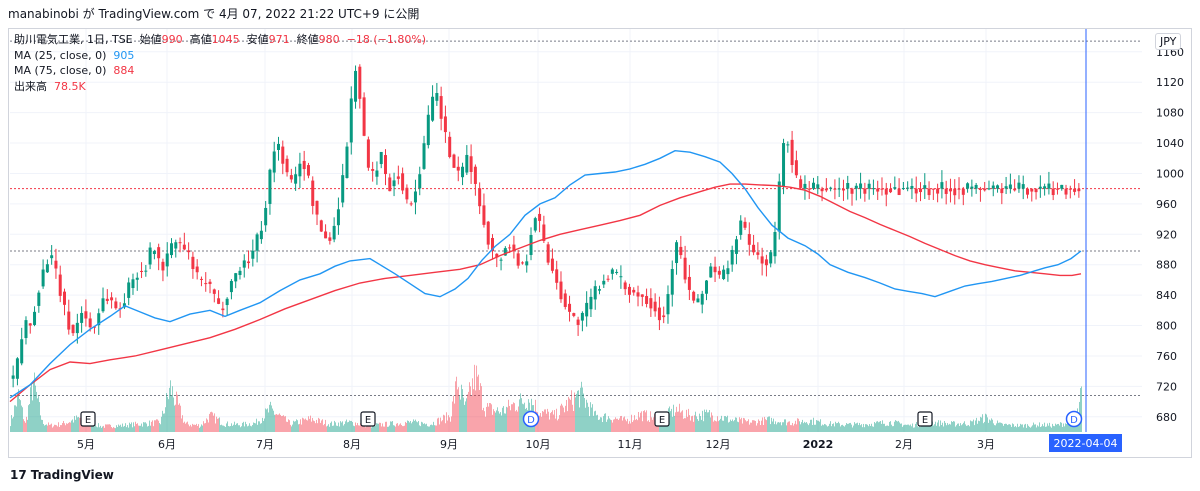  Describe the element at coordinates (220, 71) in the screenshot. I see `legend-ma75-row: MA (75, close, 0) 884` at that location.